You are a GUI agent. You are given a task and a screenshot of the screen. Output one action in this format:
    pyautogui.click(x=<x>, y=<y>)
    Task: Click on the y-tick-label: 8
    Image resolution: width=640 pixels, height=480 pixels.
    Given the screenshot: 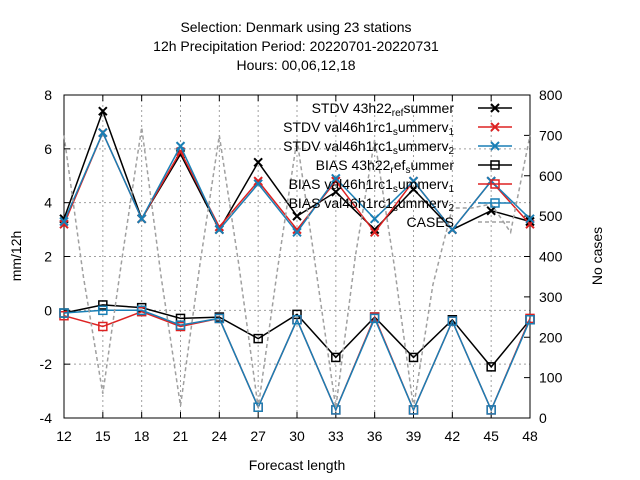 What is the action you would take?
    pyautogui.click(x=48, y=95)
    